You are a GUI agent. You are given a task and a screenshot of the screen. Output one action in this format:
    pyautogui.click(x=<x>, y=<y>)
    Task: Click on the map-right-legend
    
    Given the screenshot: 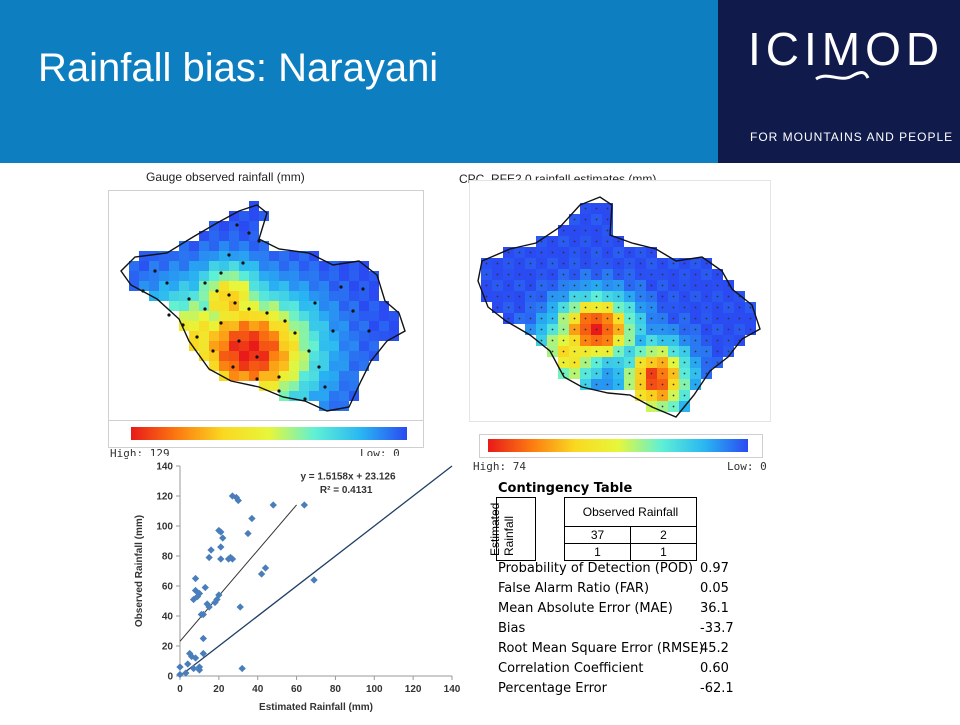 What is the action you would take?
    pyautogui.click(x=621, y=446)
    